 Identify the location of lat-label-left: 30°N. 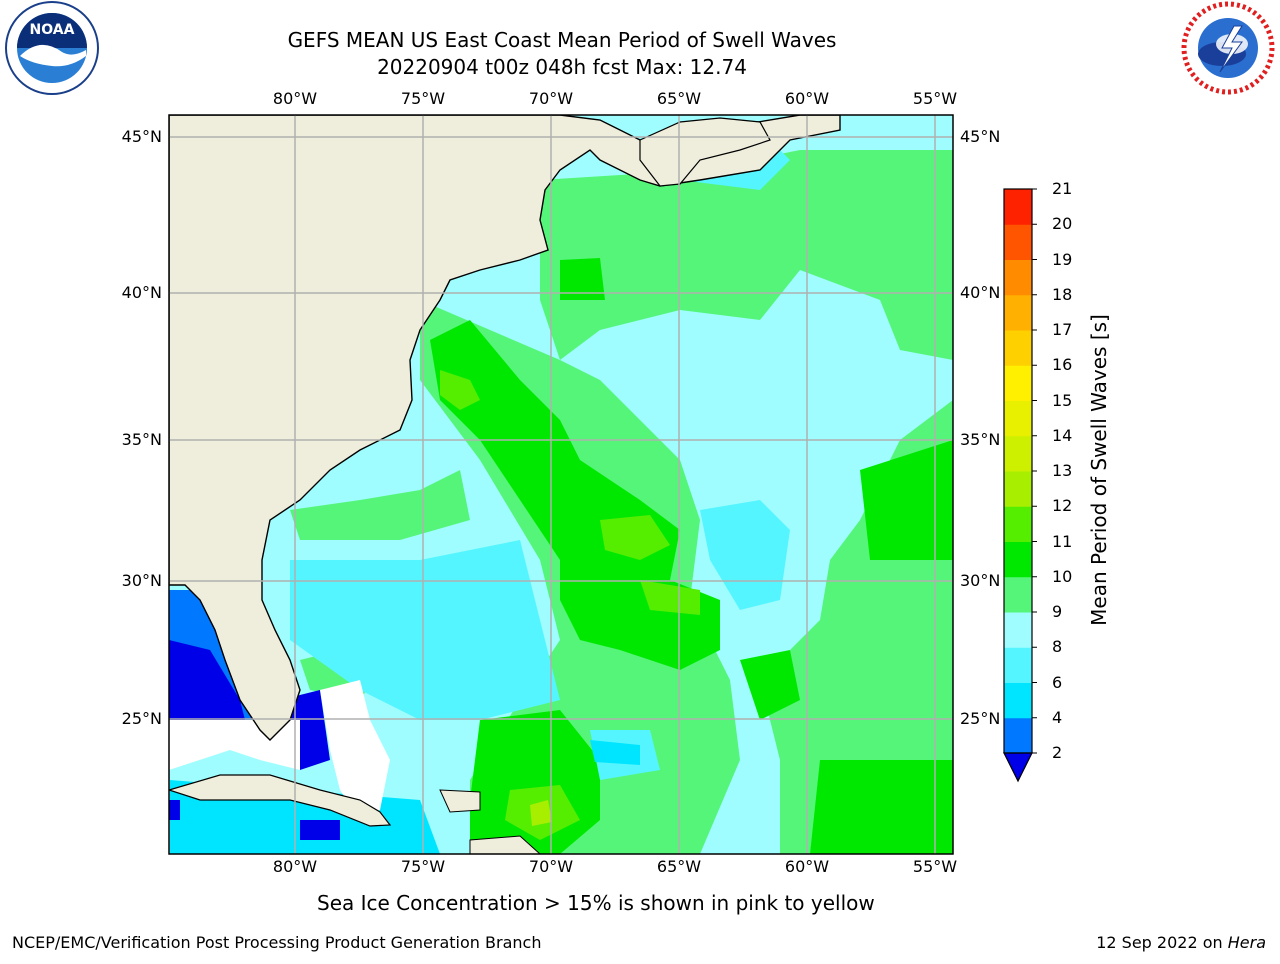
(141, 580).